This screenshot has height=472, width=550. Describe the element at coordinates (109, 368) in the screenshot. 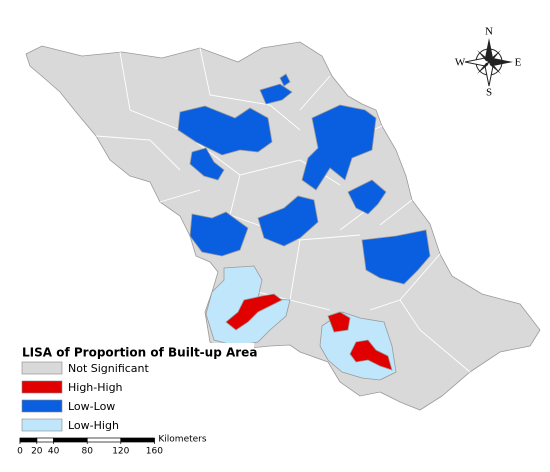

I see `legend-label: Not Significant` at that location.